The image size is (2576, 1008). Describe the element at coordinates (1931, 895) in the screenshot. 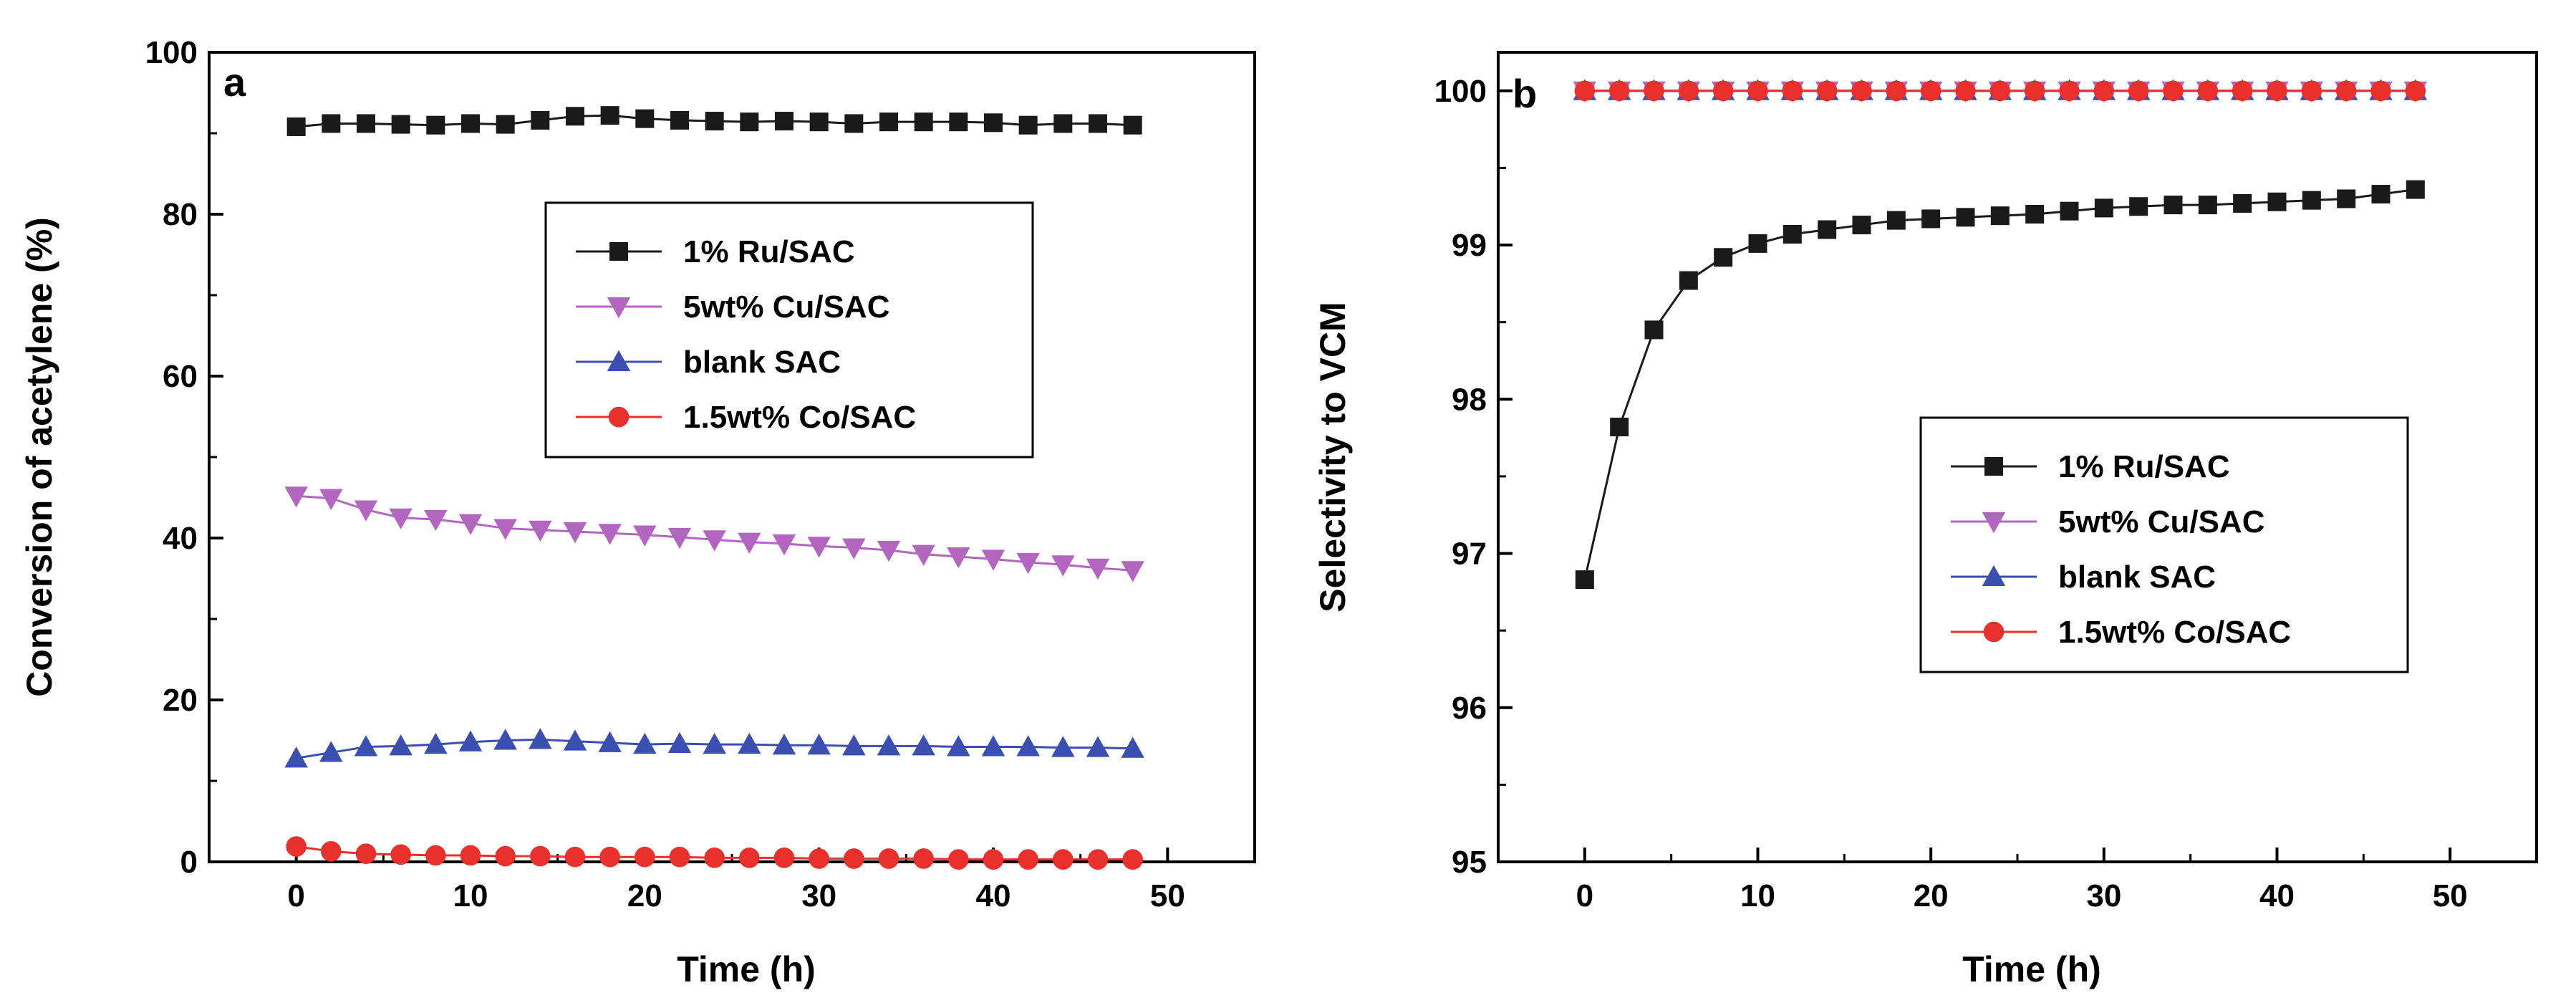

I see `panel-b-xtick-label: 20` at that location.